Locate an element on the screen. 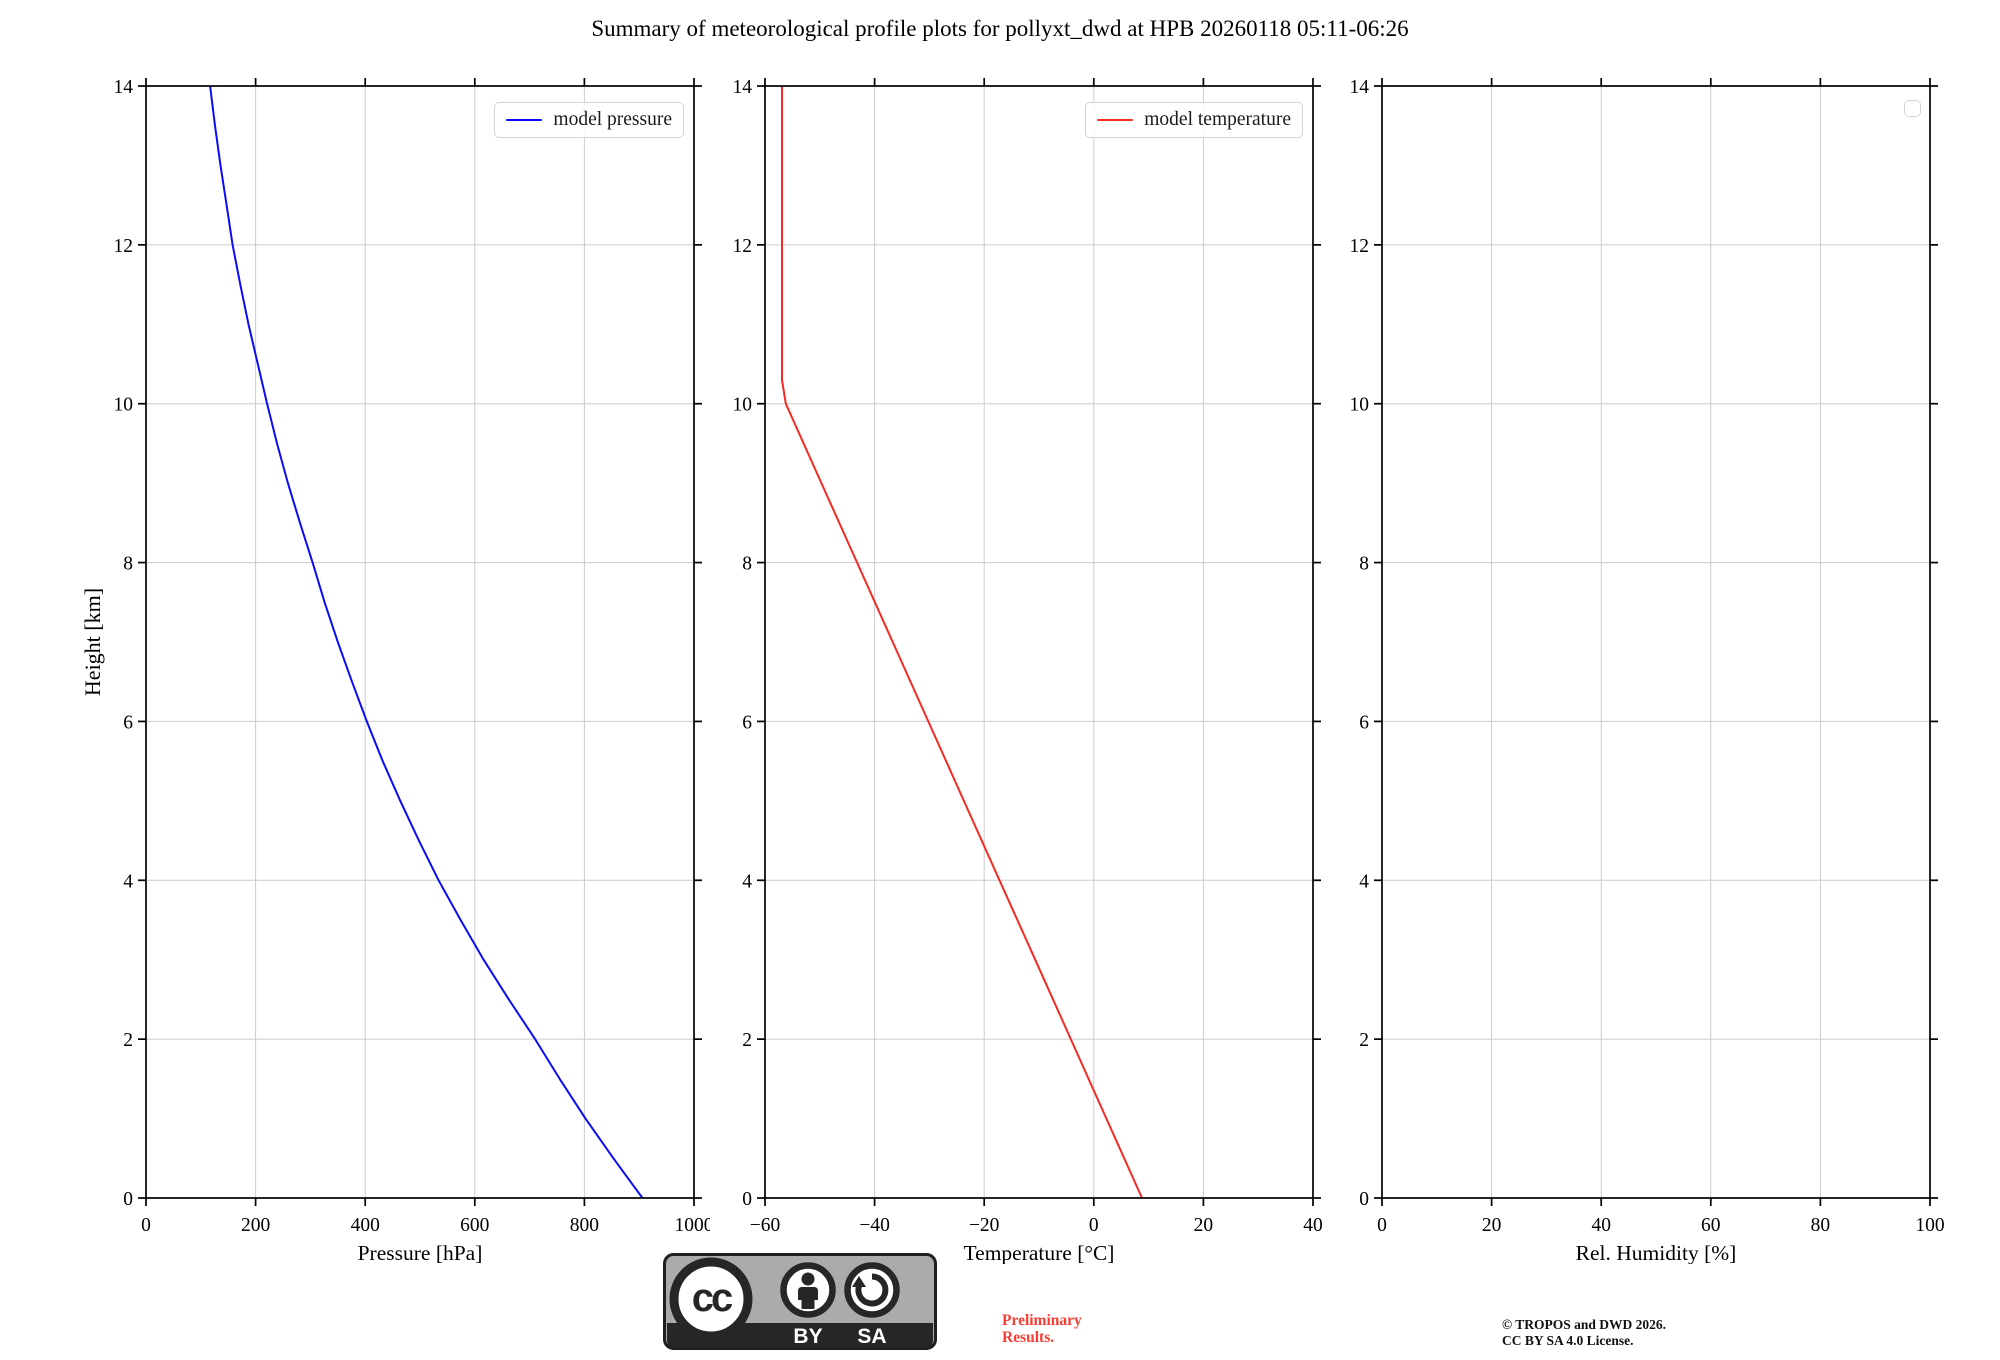 This screenshot has width=2000, height=1360. svg-text: cc is located at coordinates (712, 1298).